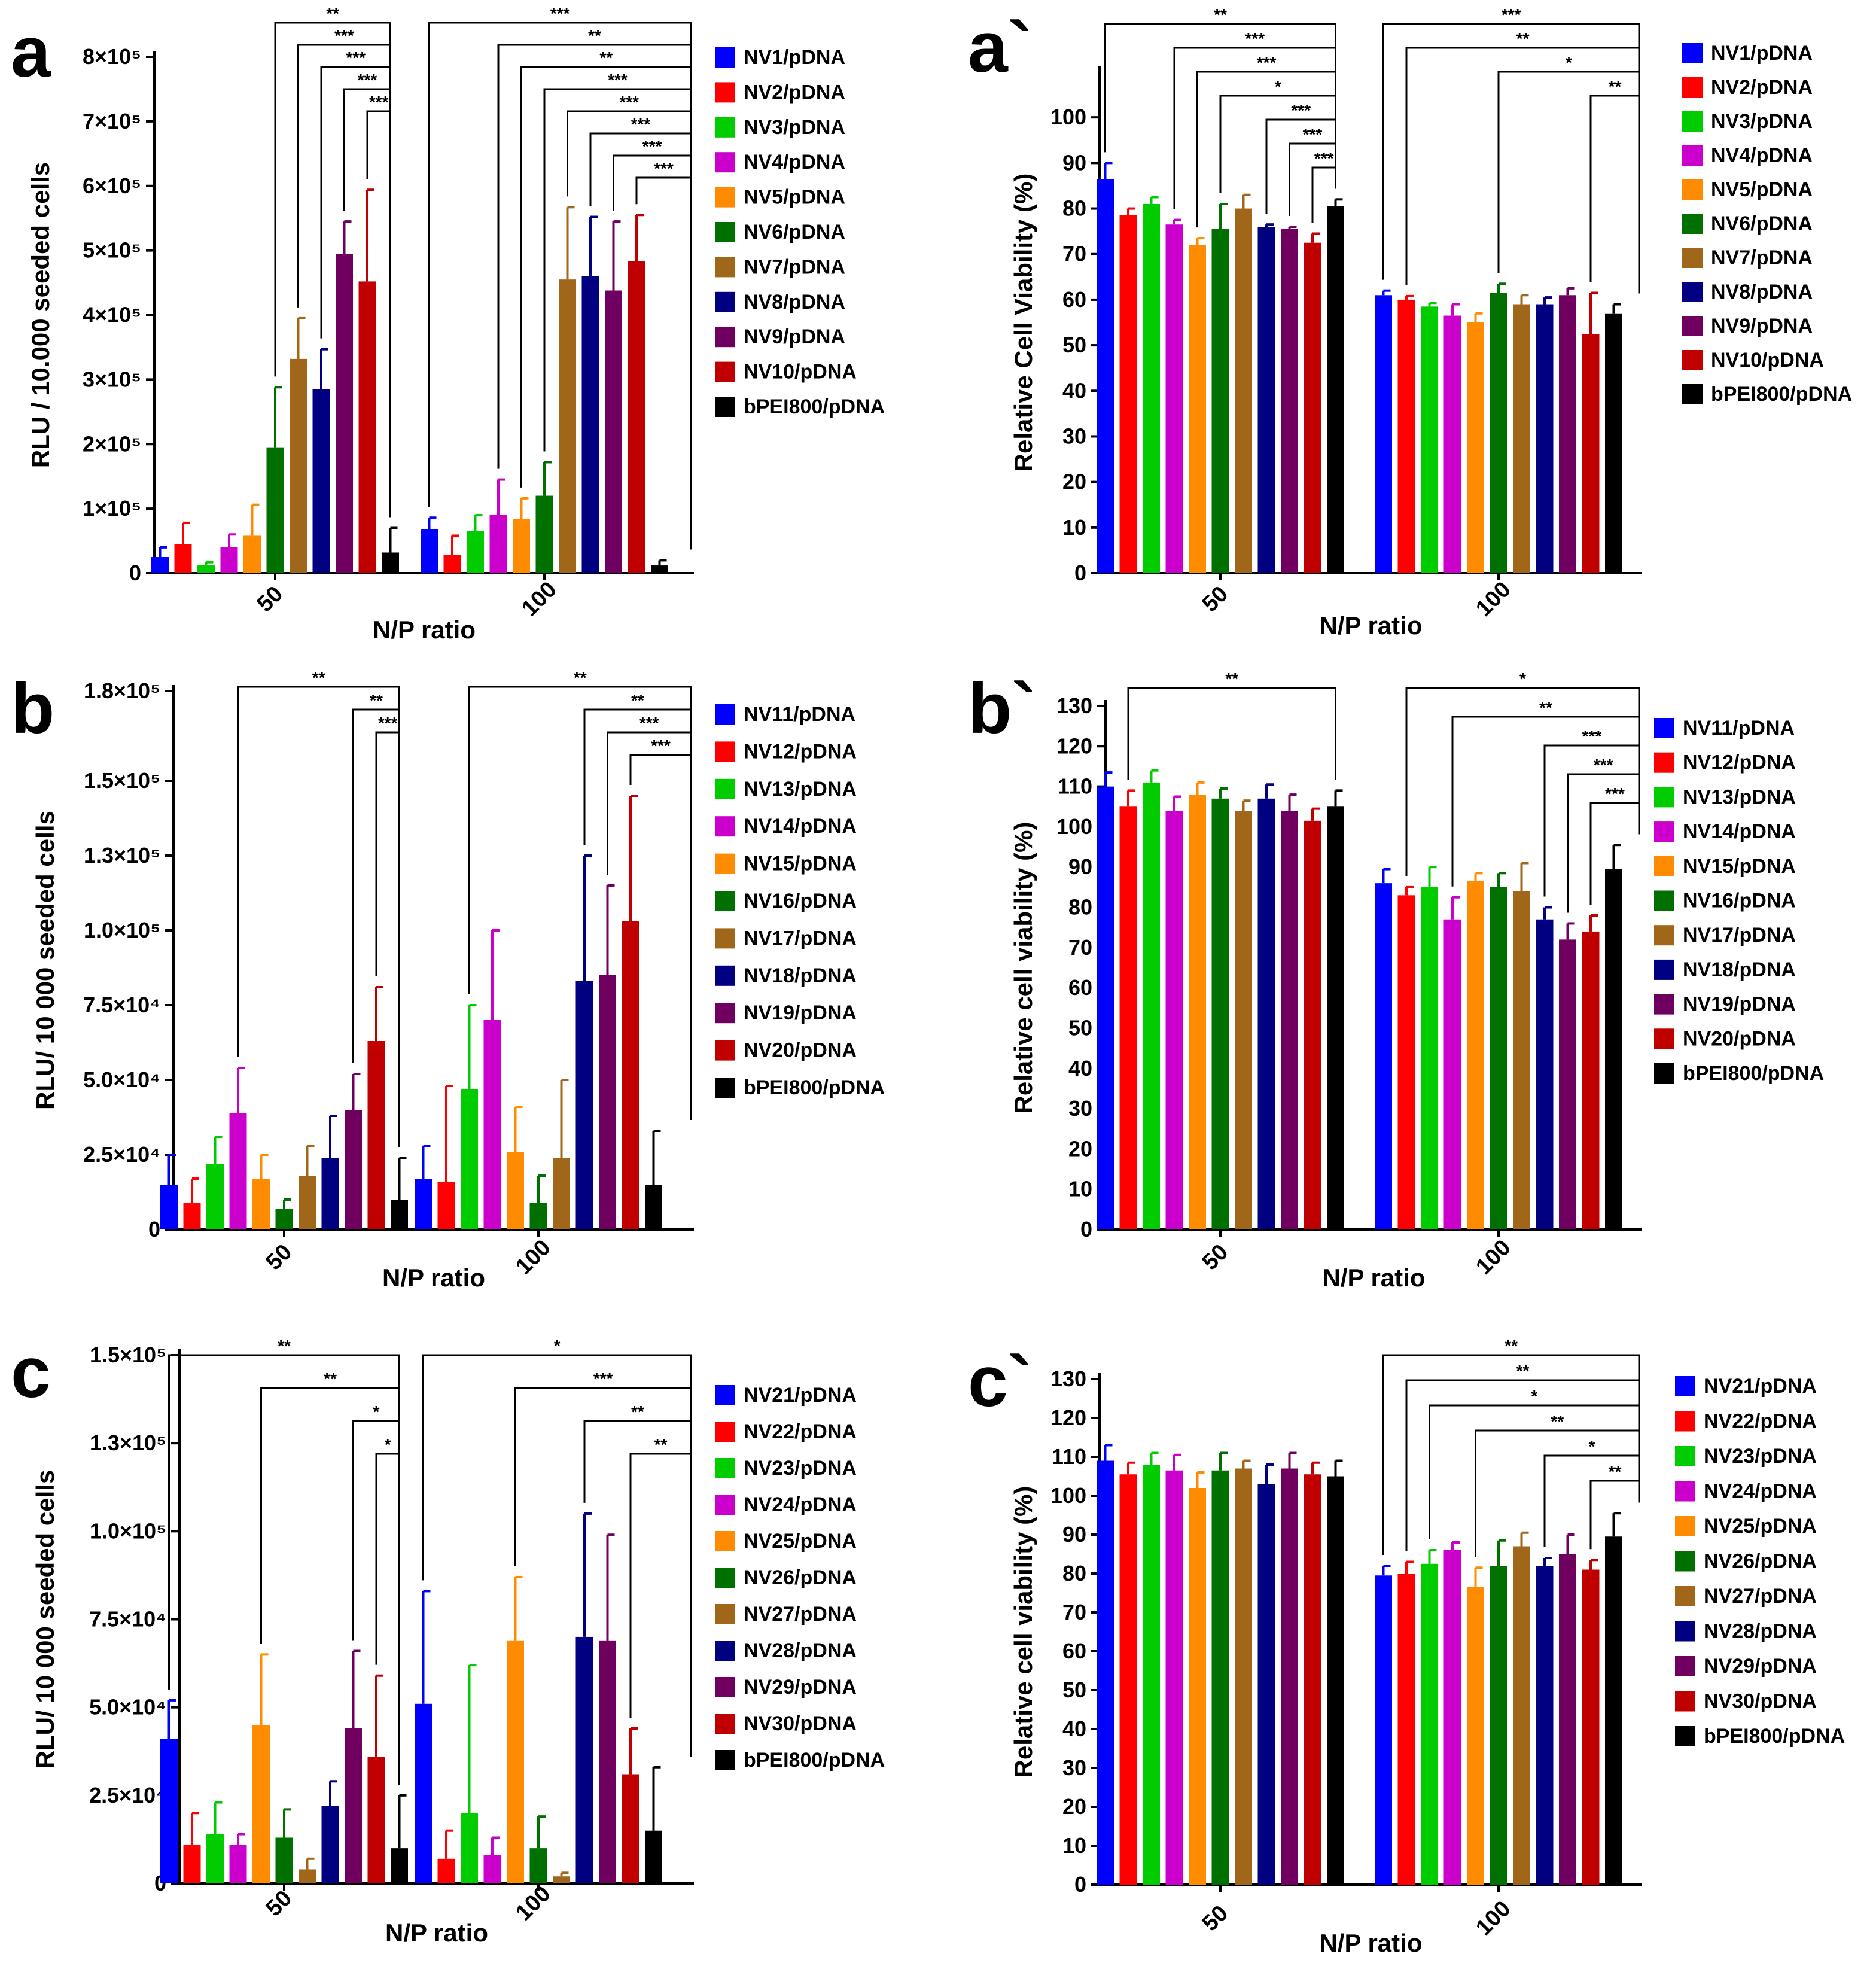 The height and width of the screenshot is (1963, 1876). Describe the element at coordinates (279, 1904) in the screenshot. I see `category-label-50: 50` at that location.